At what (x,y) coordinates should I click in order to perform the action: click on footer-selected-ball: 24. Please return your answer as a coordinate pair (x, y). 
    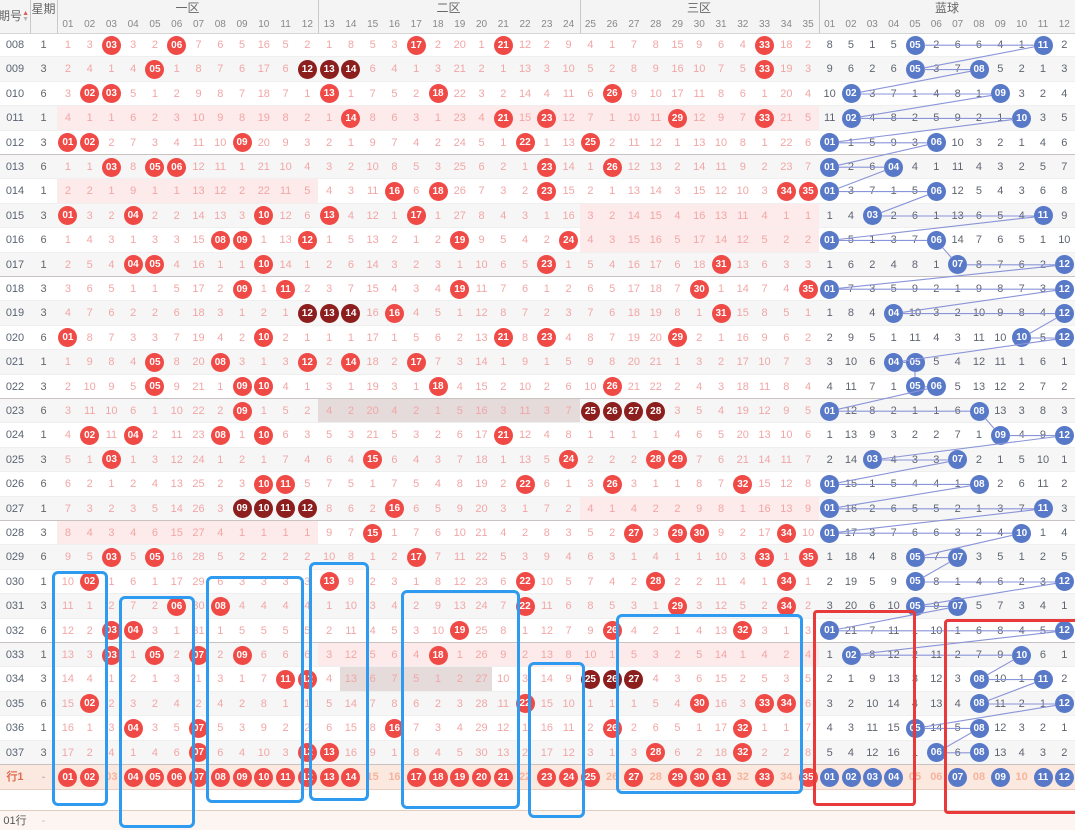
    Looking at the image, I should click on (569, 777).